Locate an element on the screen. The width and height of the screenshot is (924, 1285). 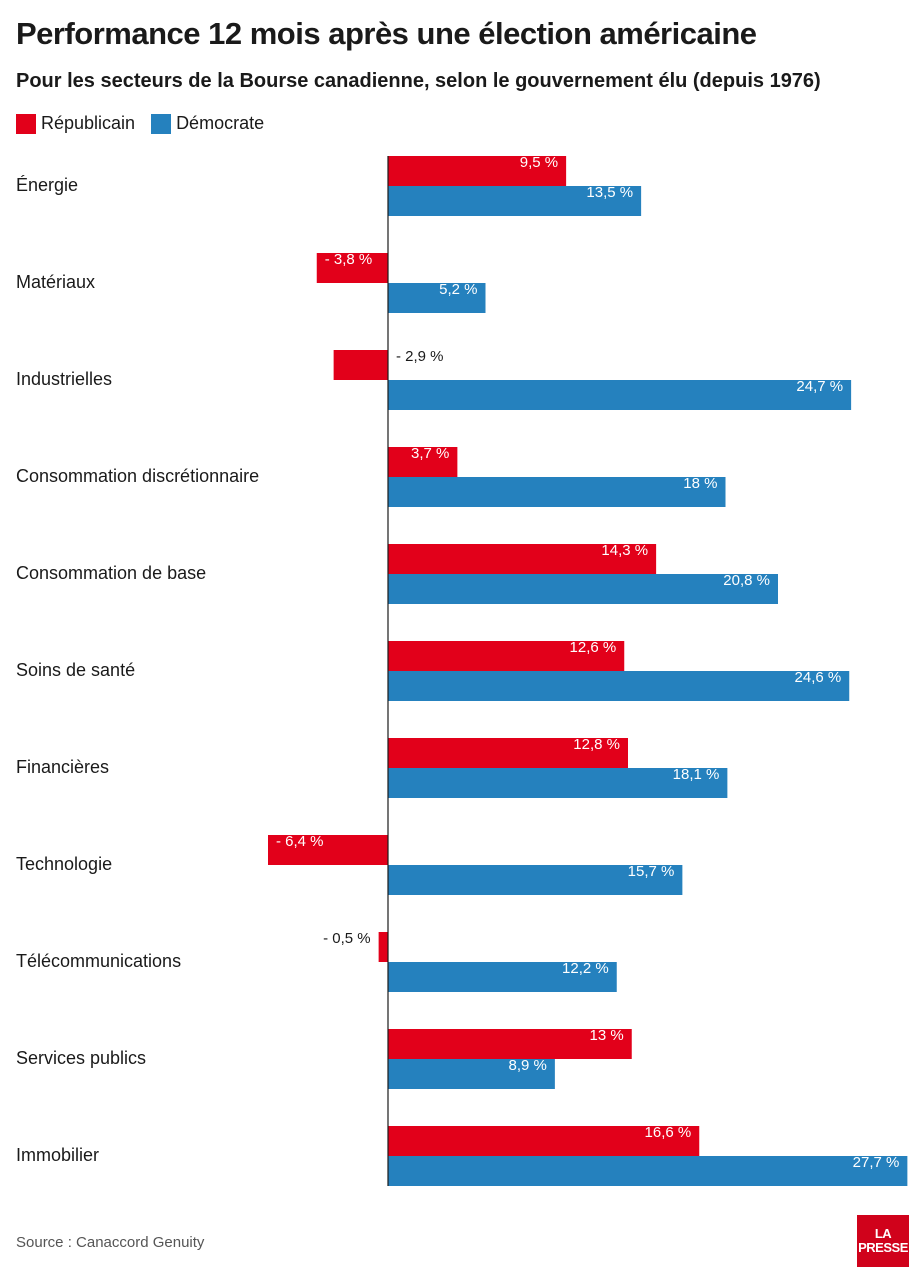
legend-item-democrat: Démocrate is located at coordinates (207, 123).